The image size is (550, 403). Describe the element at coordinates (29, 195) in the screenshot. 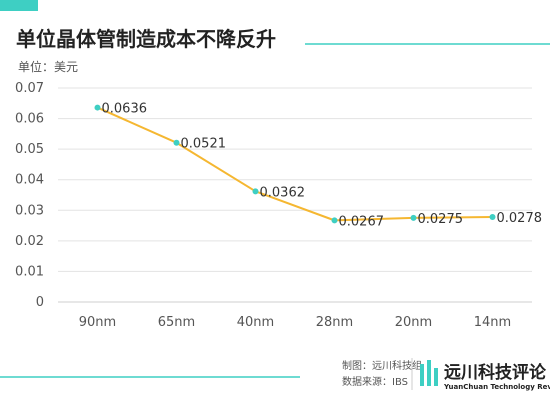

I see `y-axis: 0 0.01 0.02 0.03 0.04 0.05 0.06 0.07` at that location.